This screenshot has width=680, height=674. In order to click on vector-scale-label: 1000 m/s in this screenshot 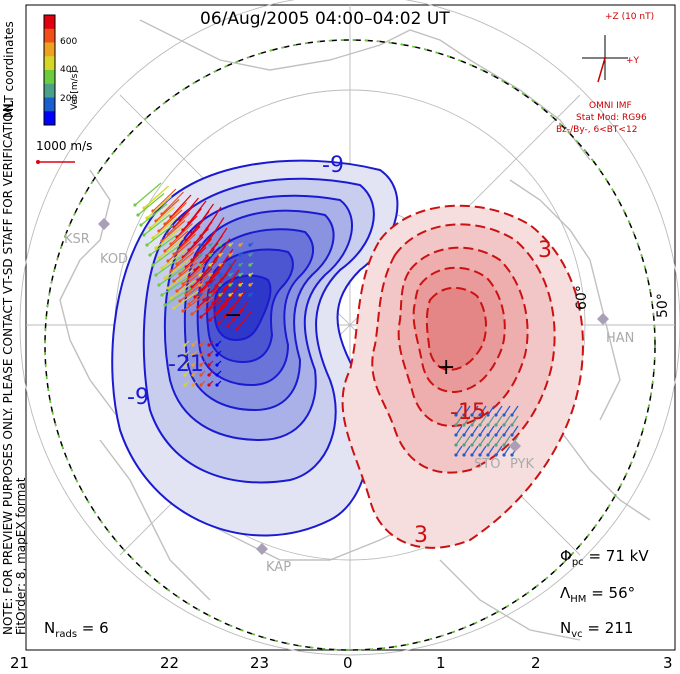, I will do `click(64, 146)`.